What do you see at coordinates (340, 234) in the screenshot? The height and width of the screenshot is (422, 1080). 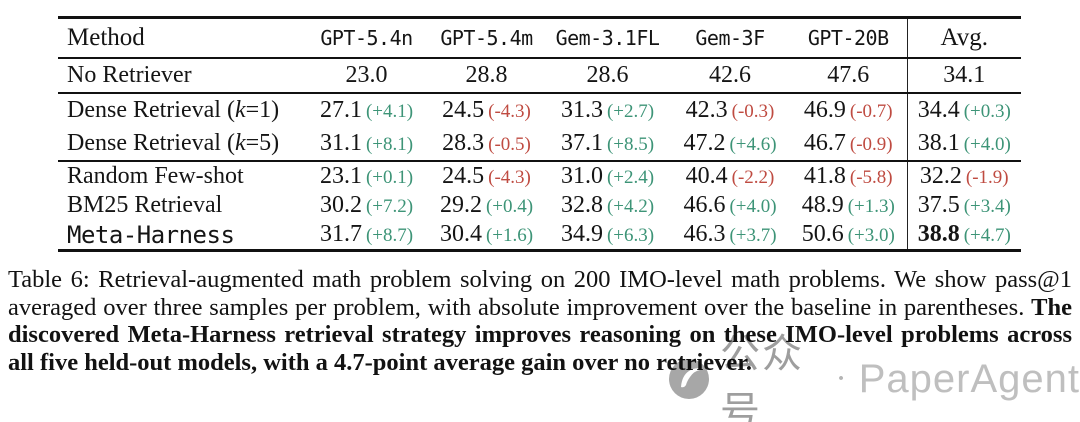 I see `score-value: 31.7` at bounding box center [340, 234].